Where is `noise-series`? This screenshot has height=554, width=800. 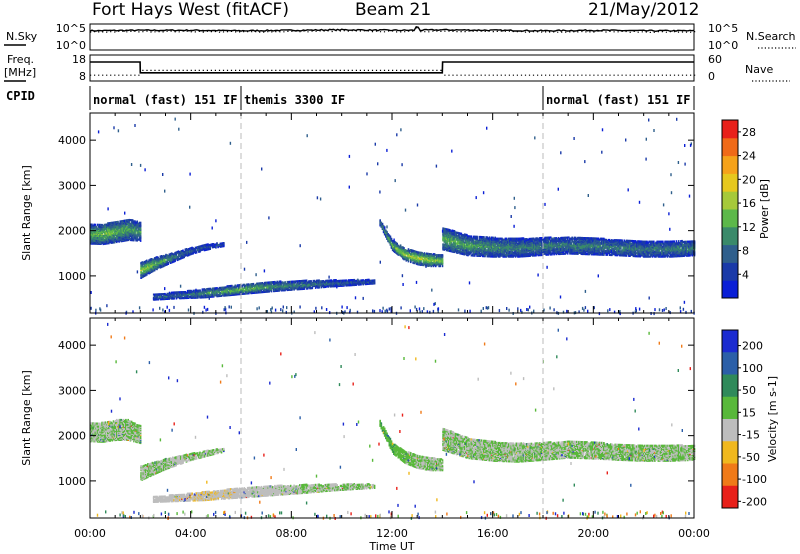 noise-series is located at coordinates (392, 29).